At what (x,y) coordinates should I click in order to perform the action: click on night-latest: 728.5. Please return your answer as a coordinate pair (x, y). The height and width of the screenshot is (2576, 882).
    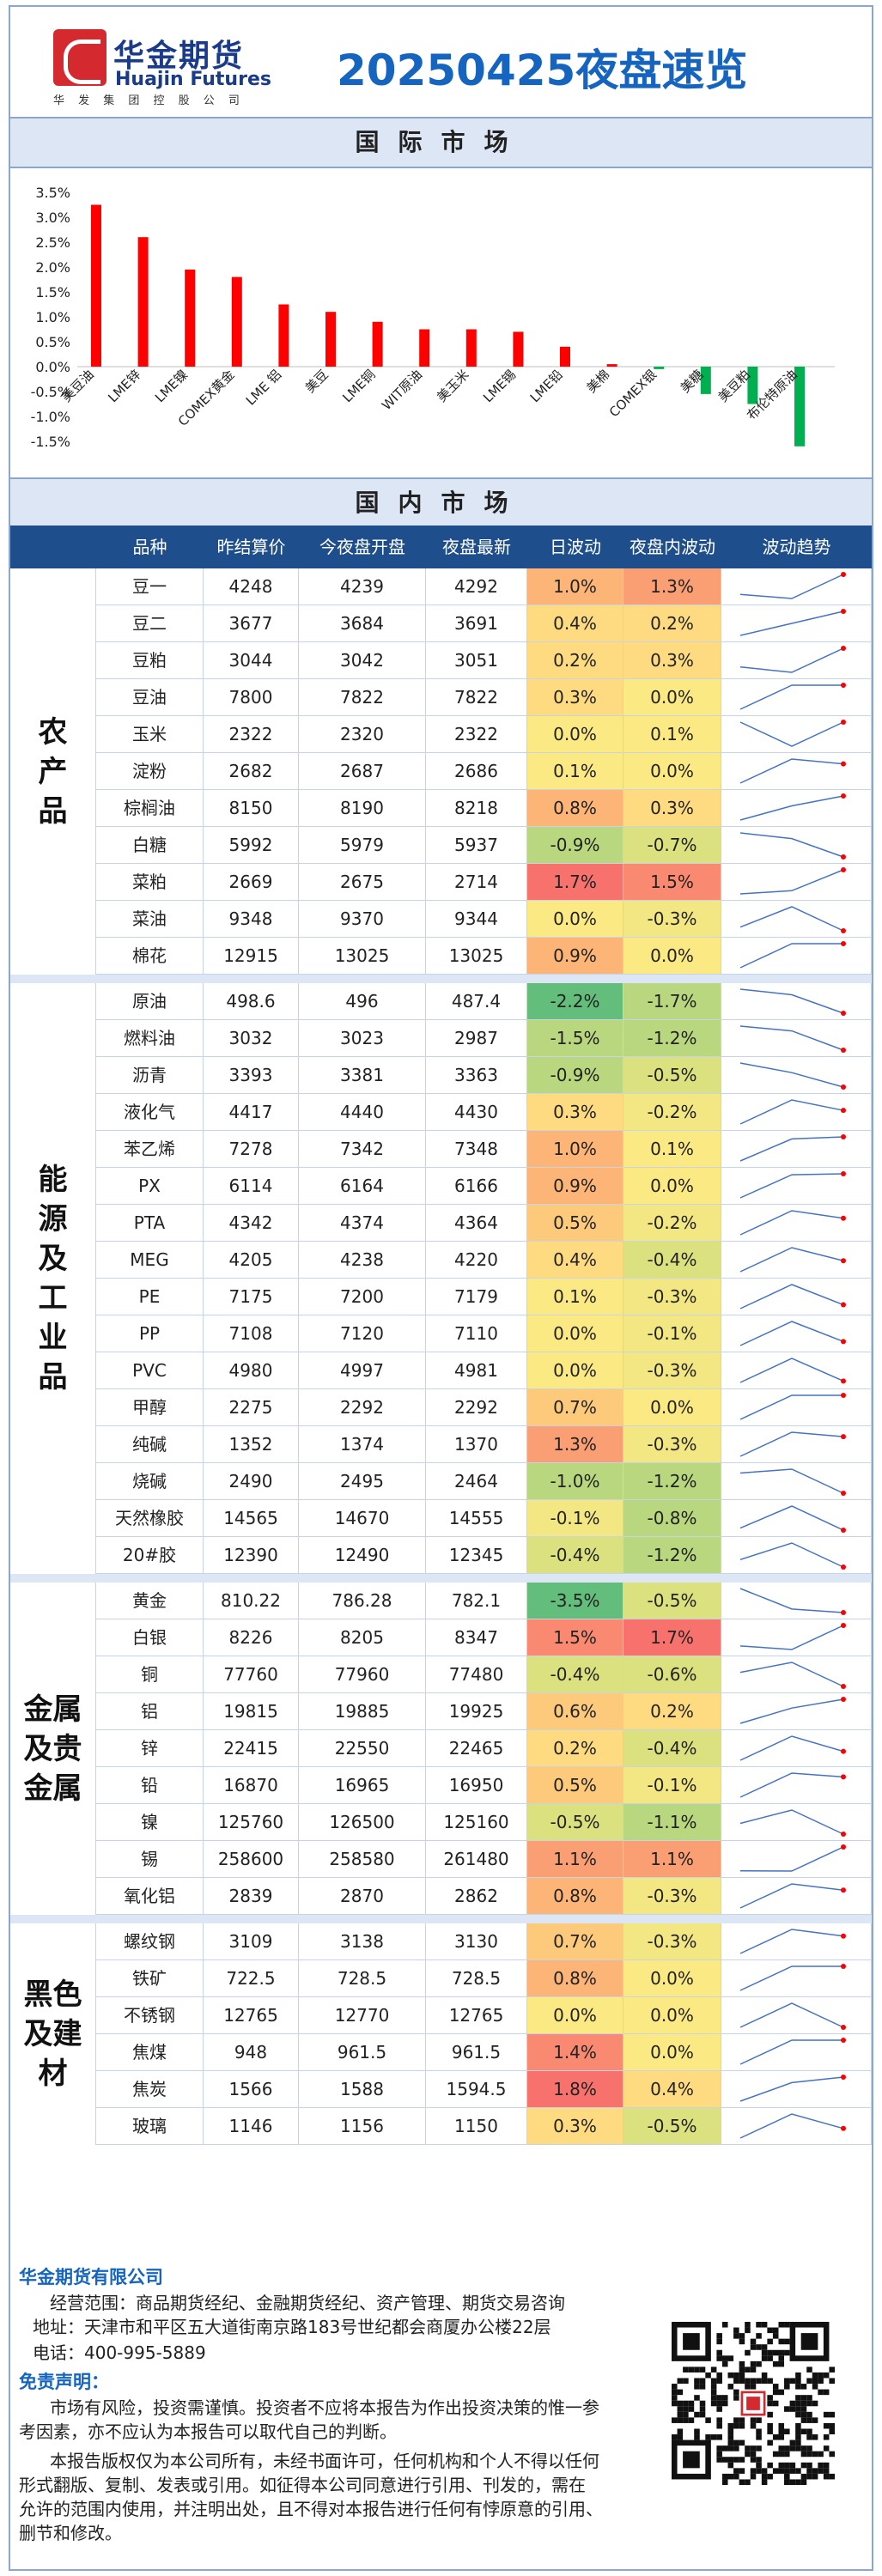
    Looking at the image, I should click on (476, 1978).